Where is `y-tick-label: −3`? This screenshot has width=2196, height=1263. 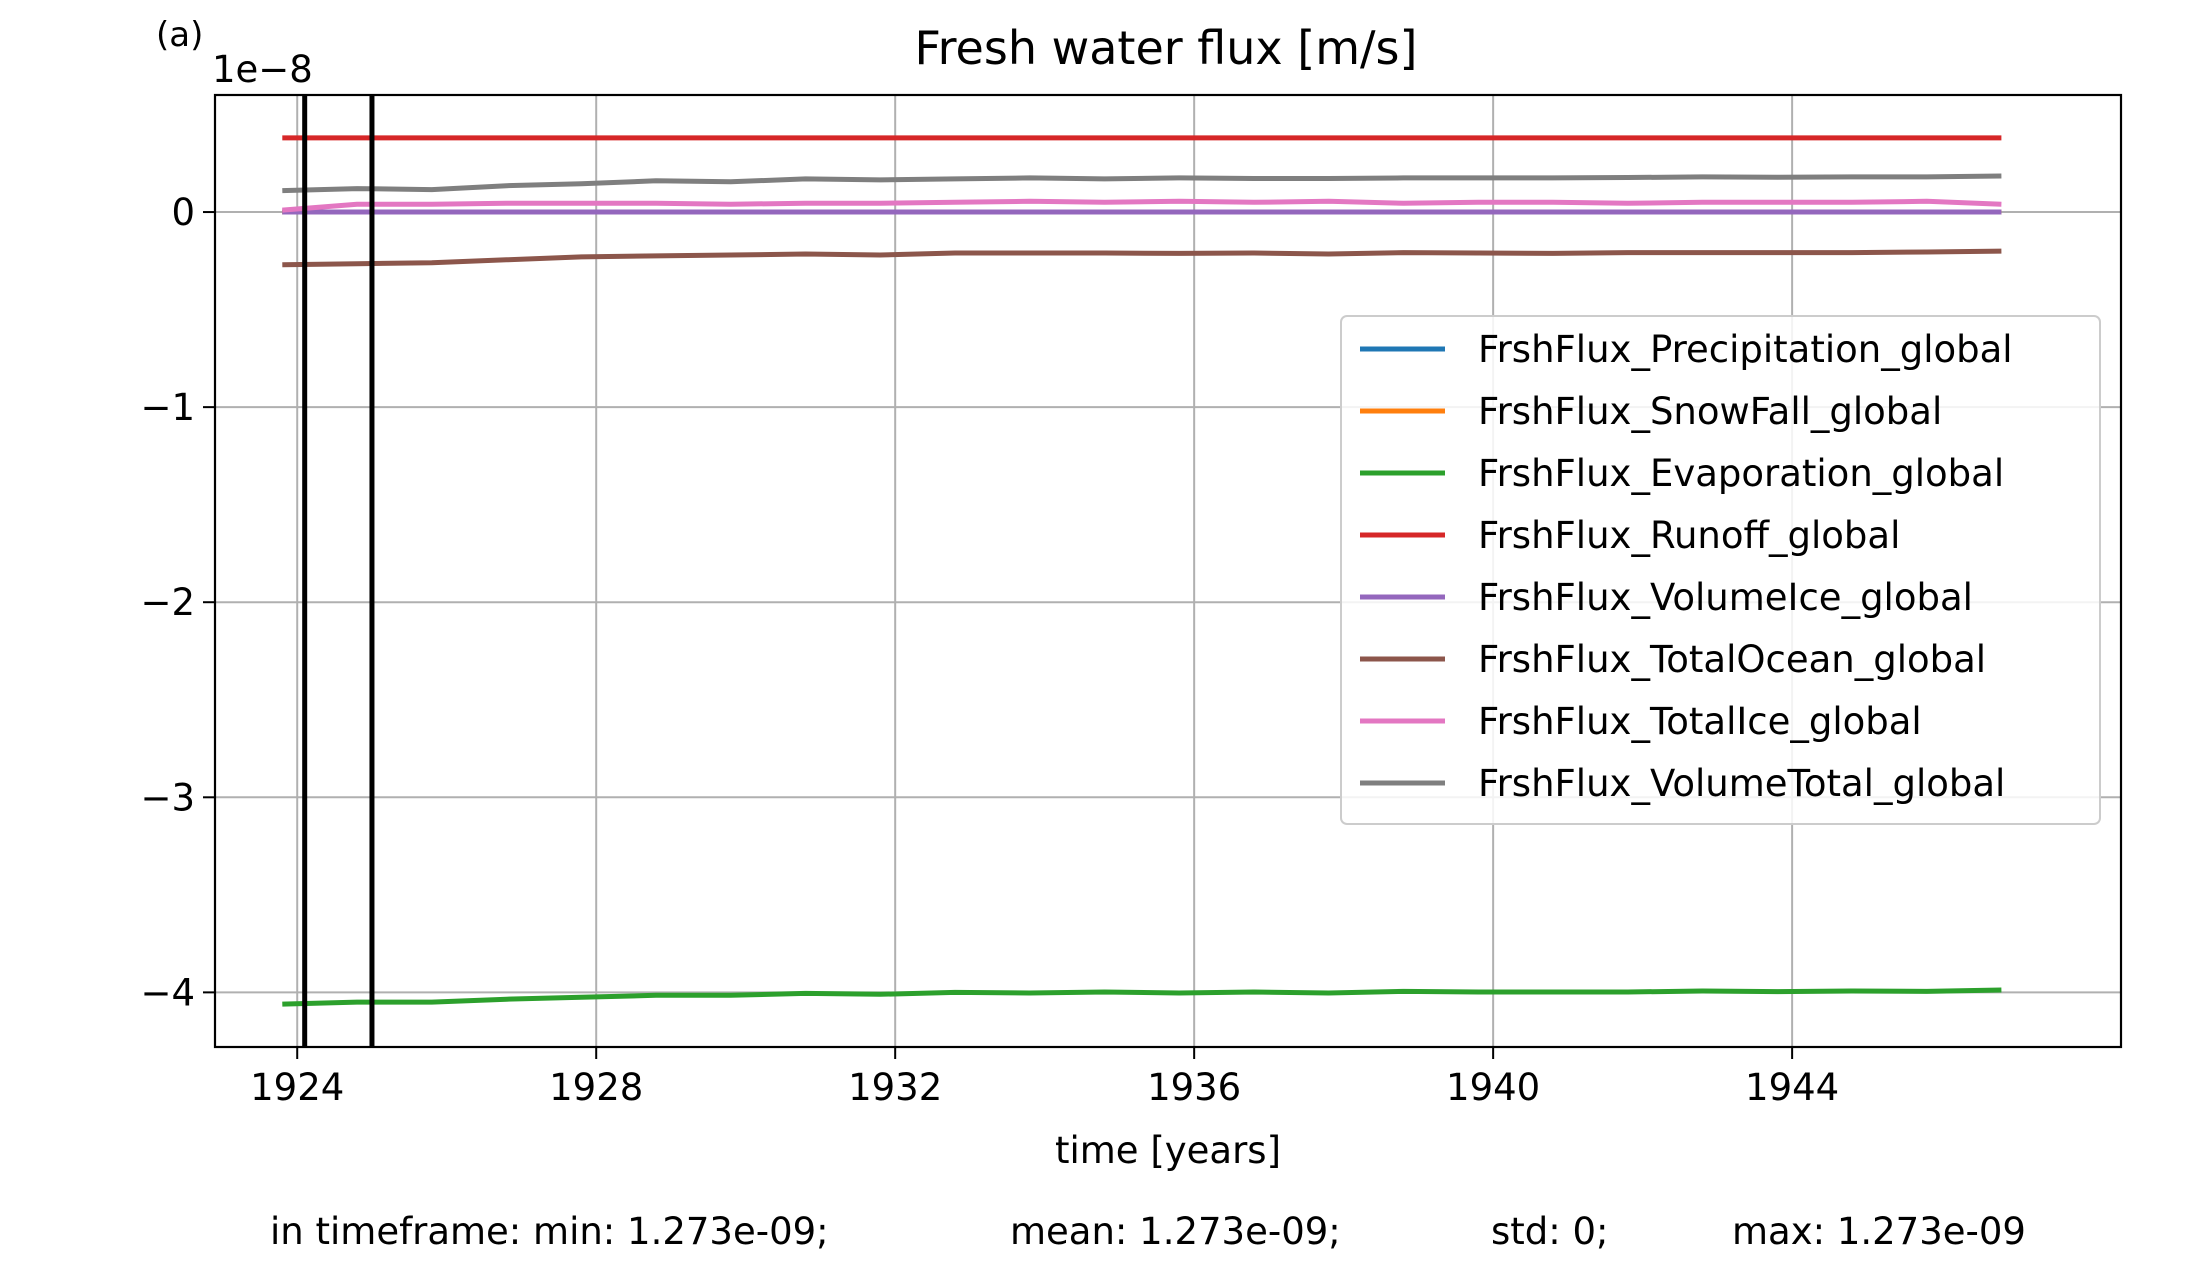
y-tick-label: −3 is located at coordinates (167, 797).